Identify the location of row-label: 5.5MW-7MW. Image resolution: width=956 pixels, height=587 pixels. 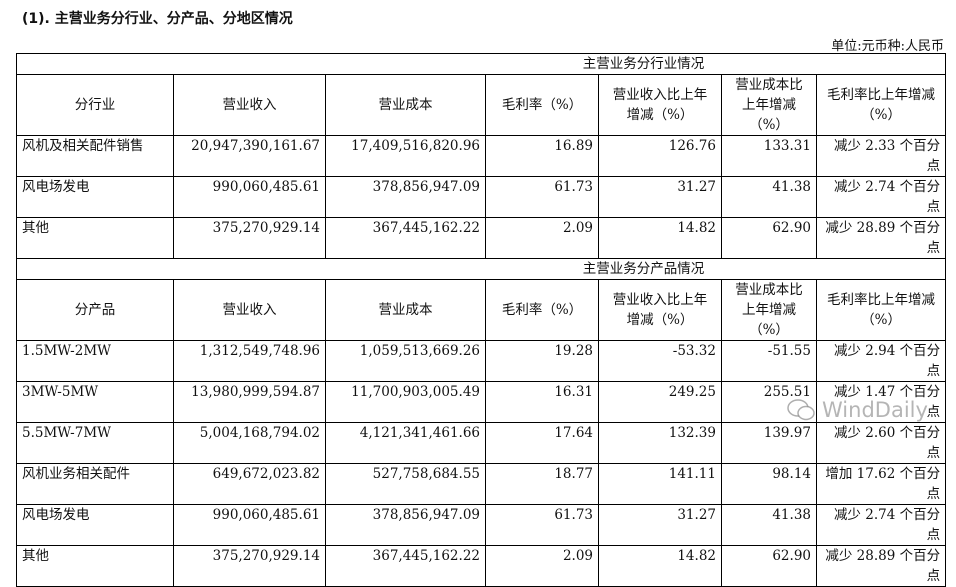
(95, 443).